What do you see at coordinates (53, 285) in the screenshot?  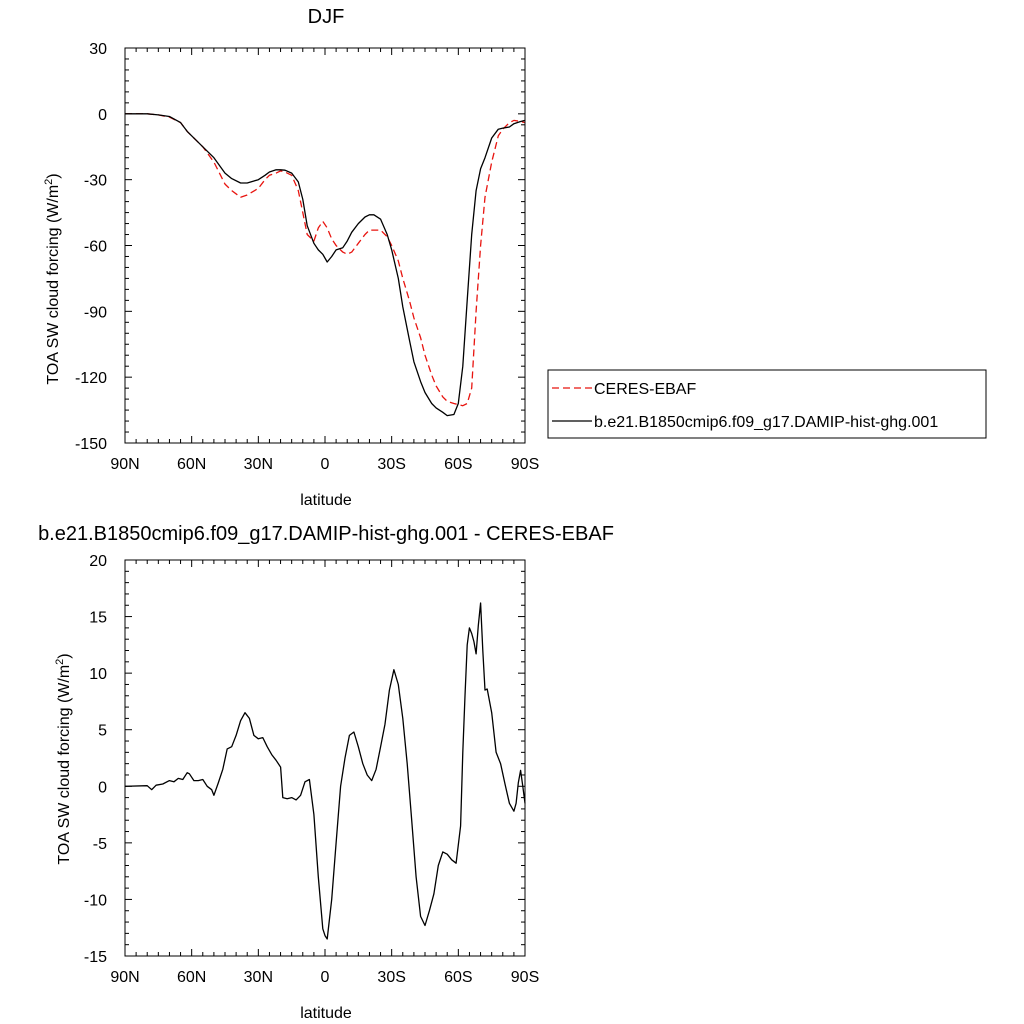 I see `top-ylabel-text: TOA SW cloud forcing (W/m` at bounding box center [53, 285].